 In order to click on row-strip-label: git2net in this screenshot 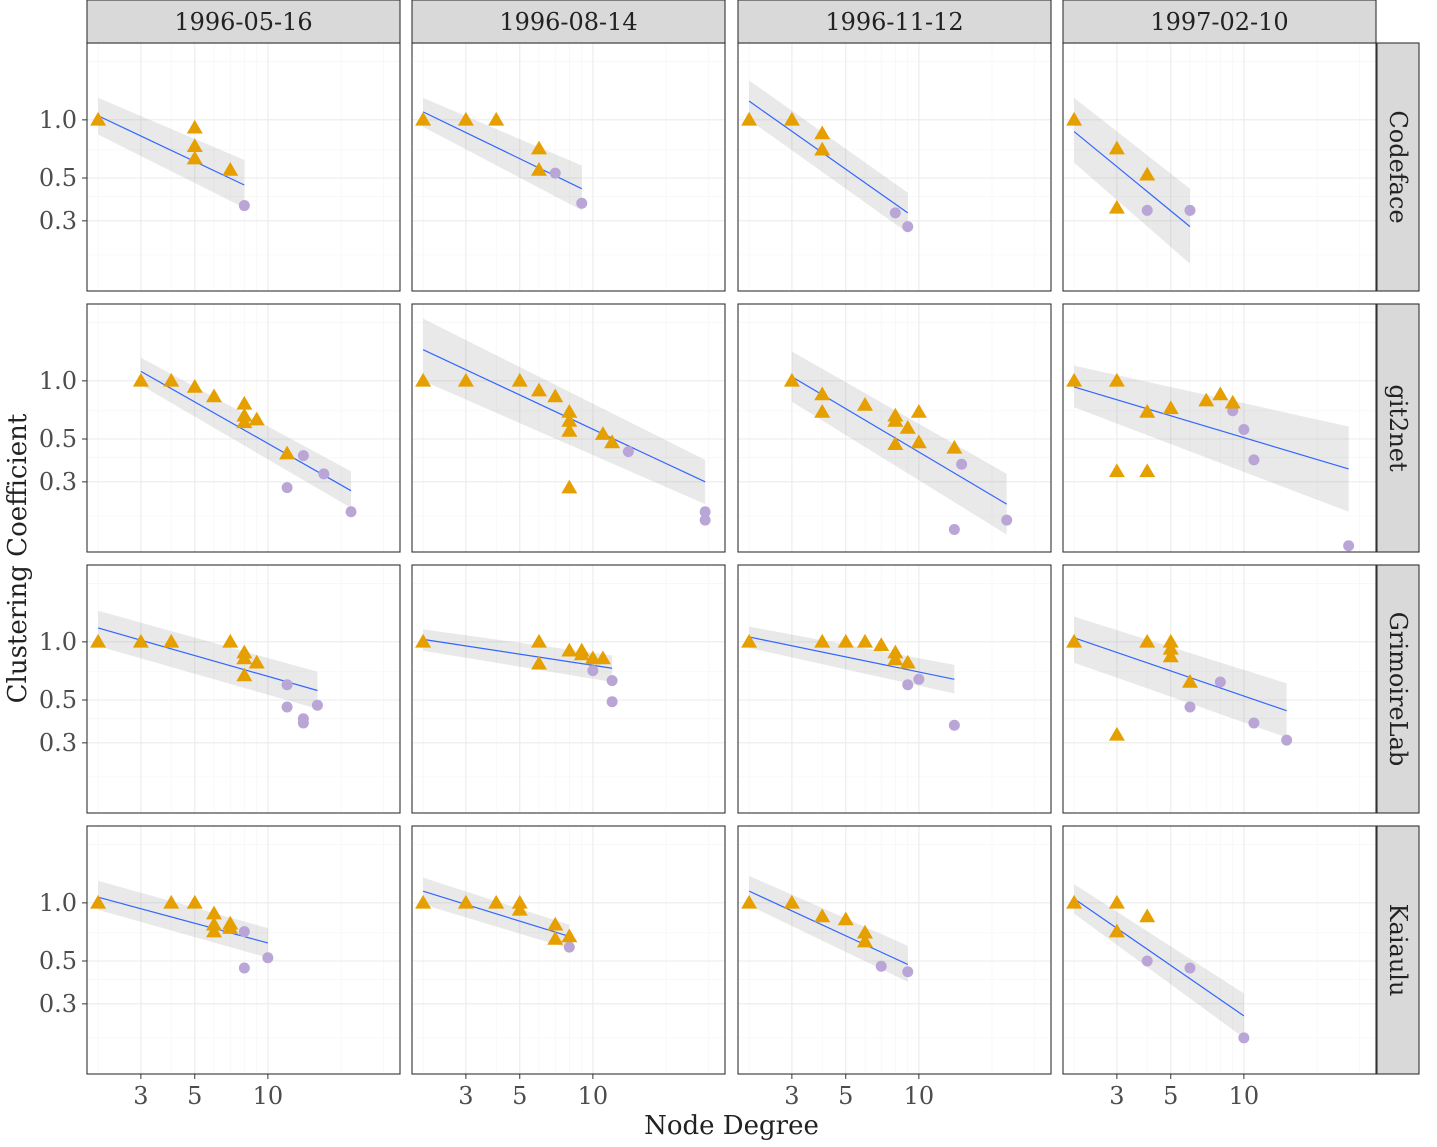, I will do `click(1398, 428)`.